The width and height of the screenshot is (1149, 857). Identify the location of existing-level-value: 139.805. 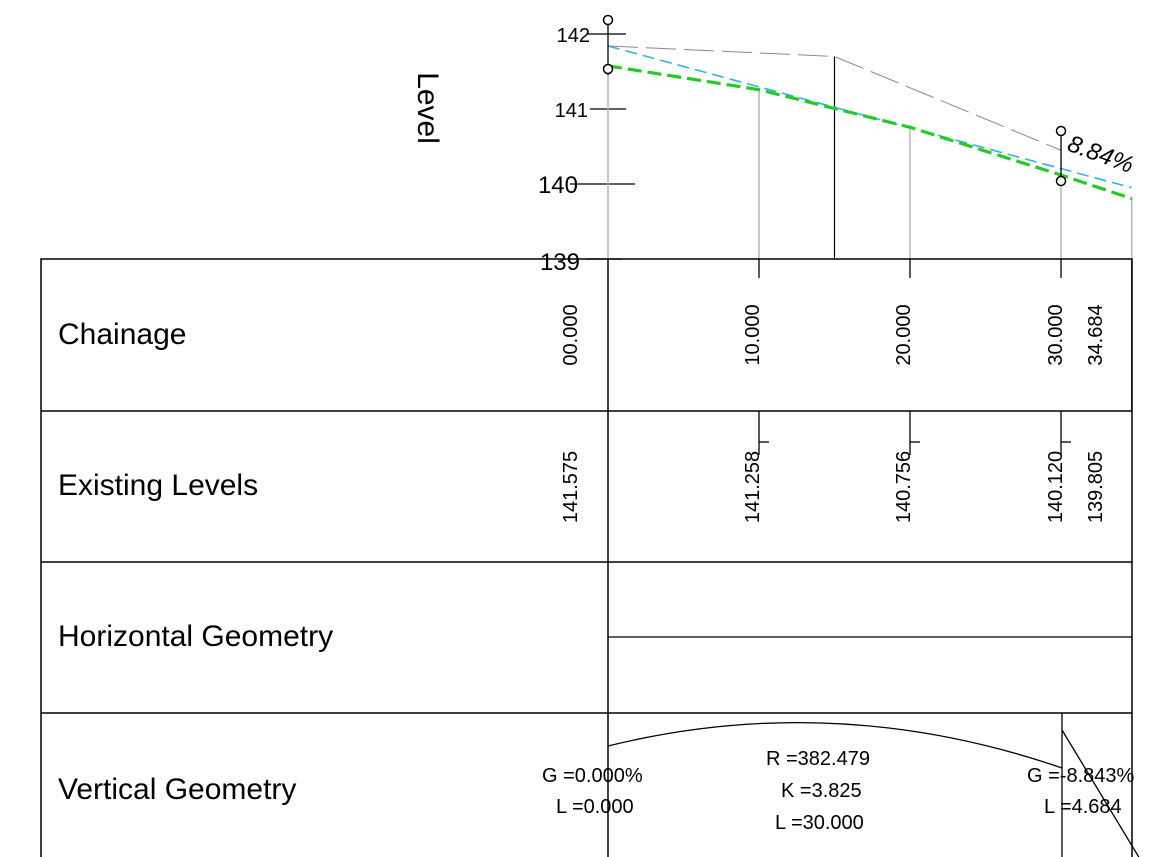
(1096, 487).